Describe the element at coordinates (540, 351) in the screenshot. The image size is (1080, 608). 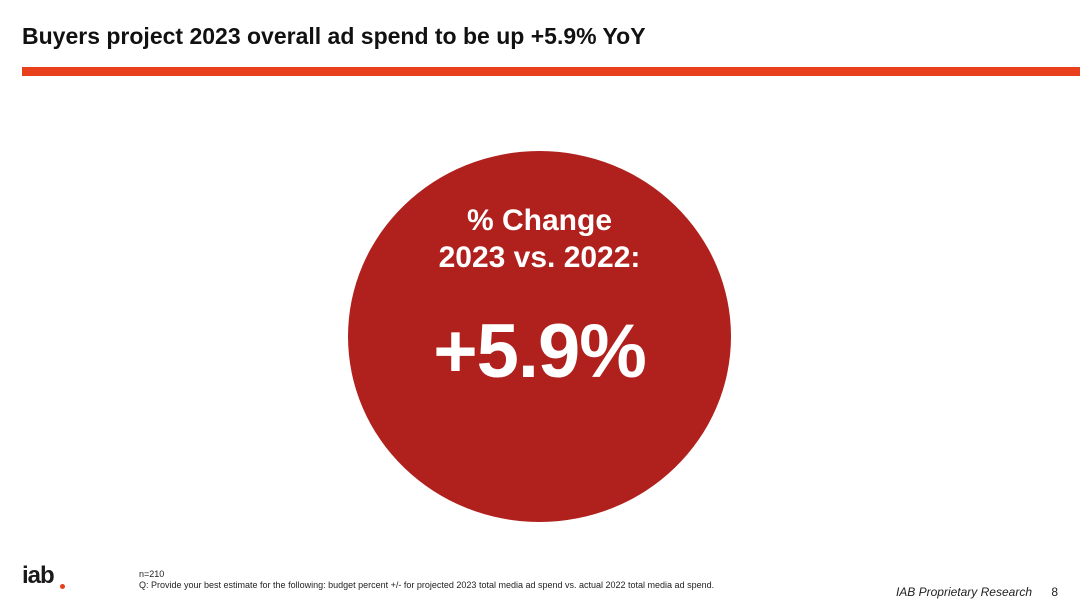
I see `highlight-value: +5.9%` at that location.